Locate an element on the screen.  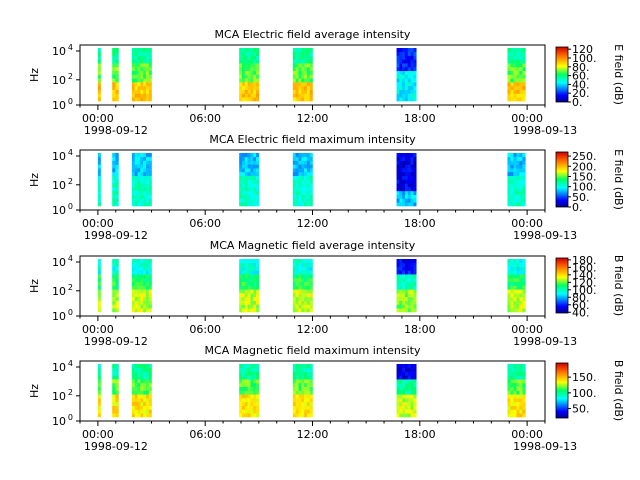
colorbar-gradient is located at coordinates (562, 74).